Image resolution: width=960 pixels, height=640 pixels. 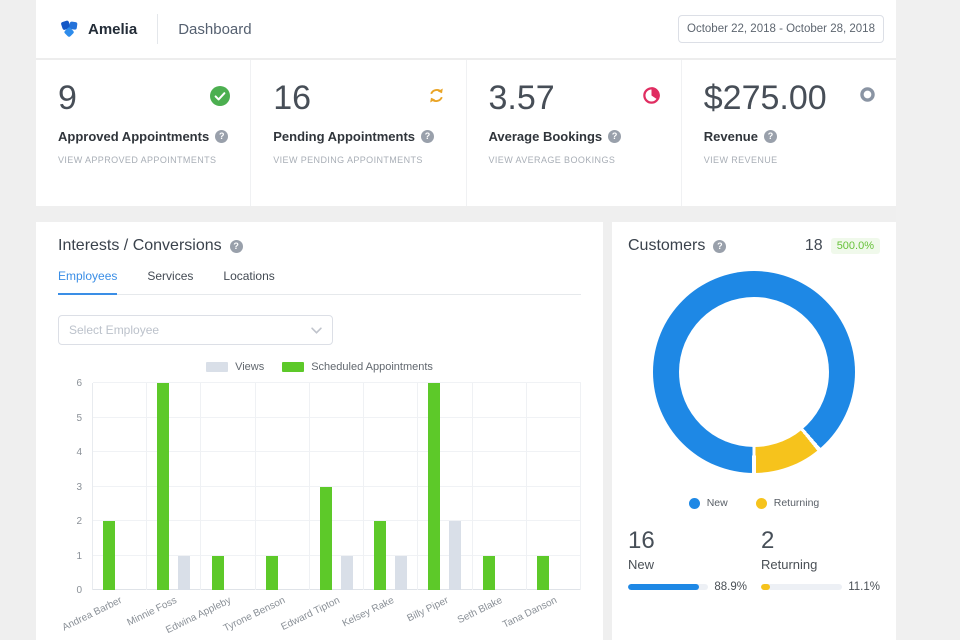 What do you see at coordinates (529, 613) in the screenshot?
I see `category-label: Tana Danson` at bounding box center [529, 613].